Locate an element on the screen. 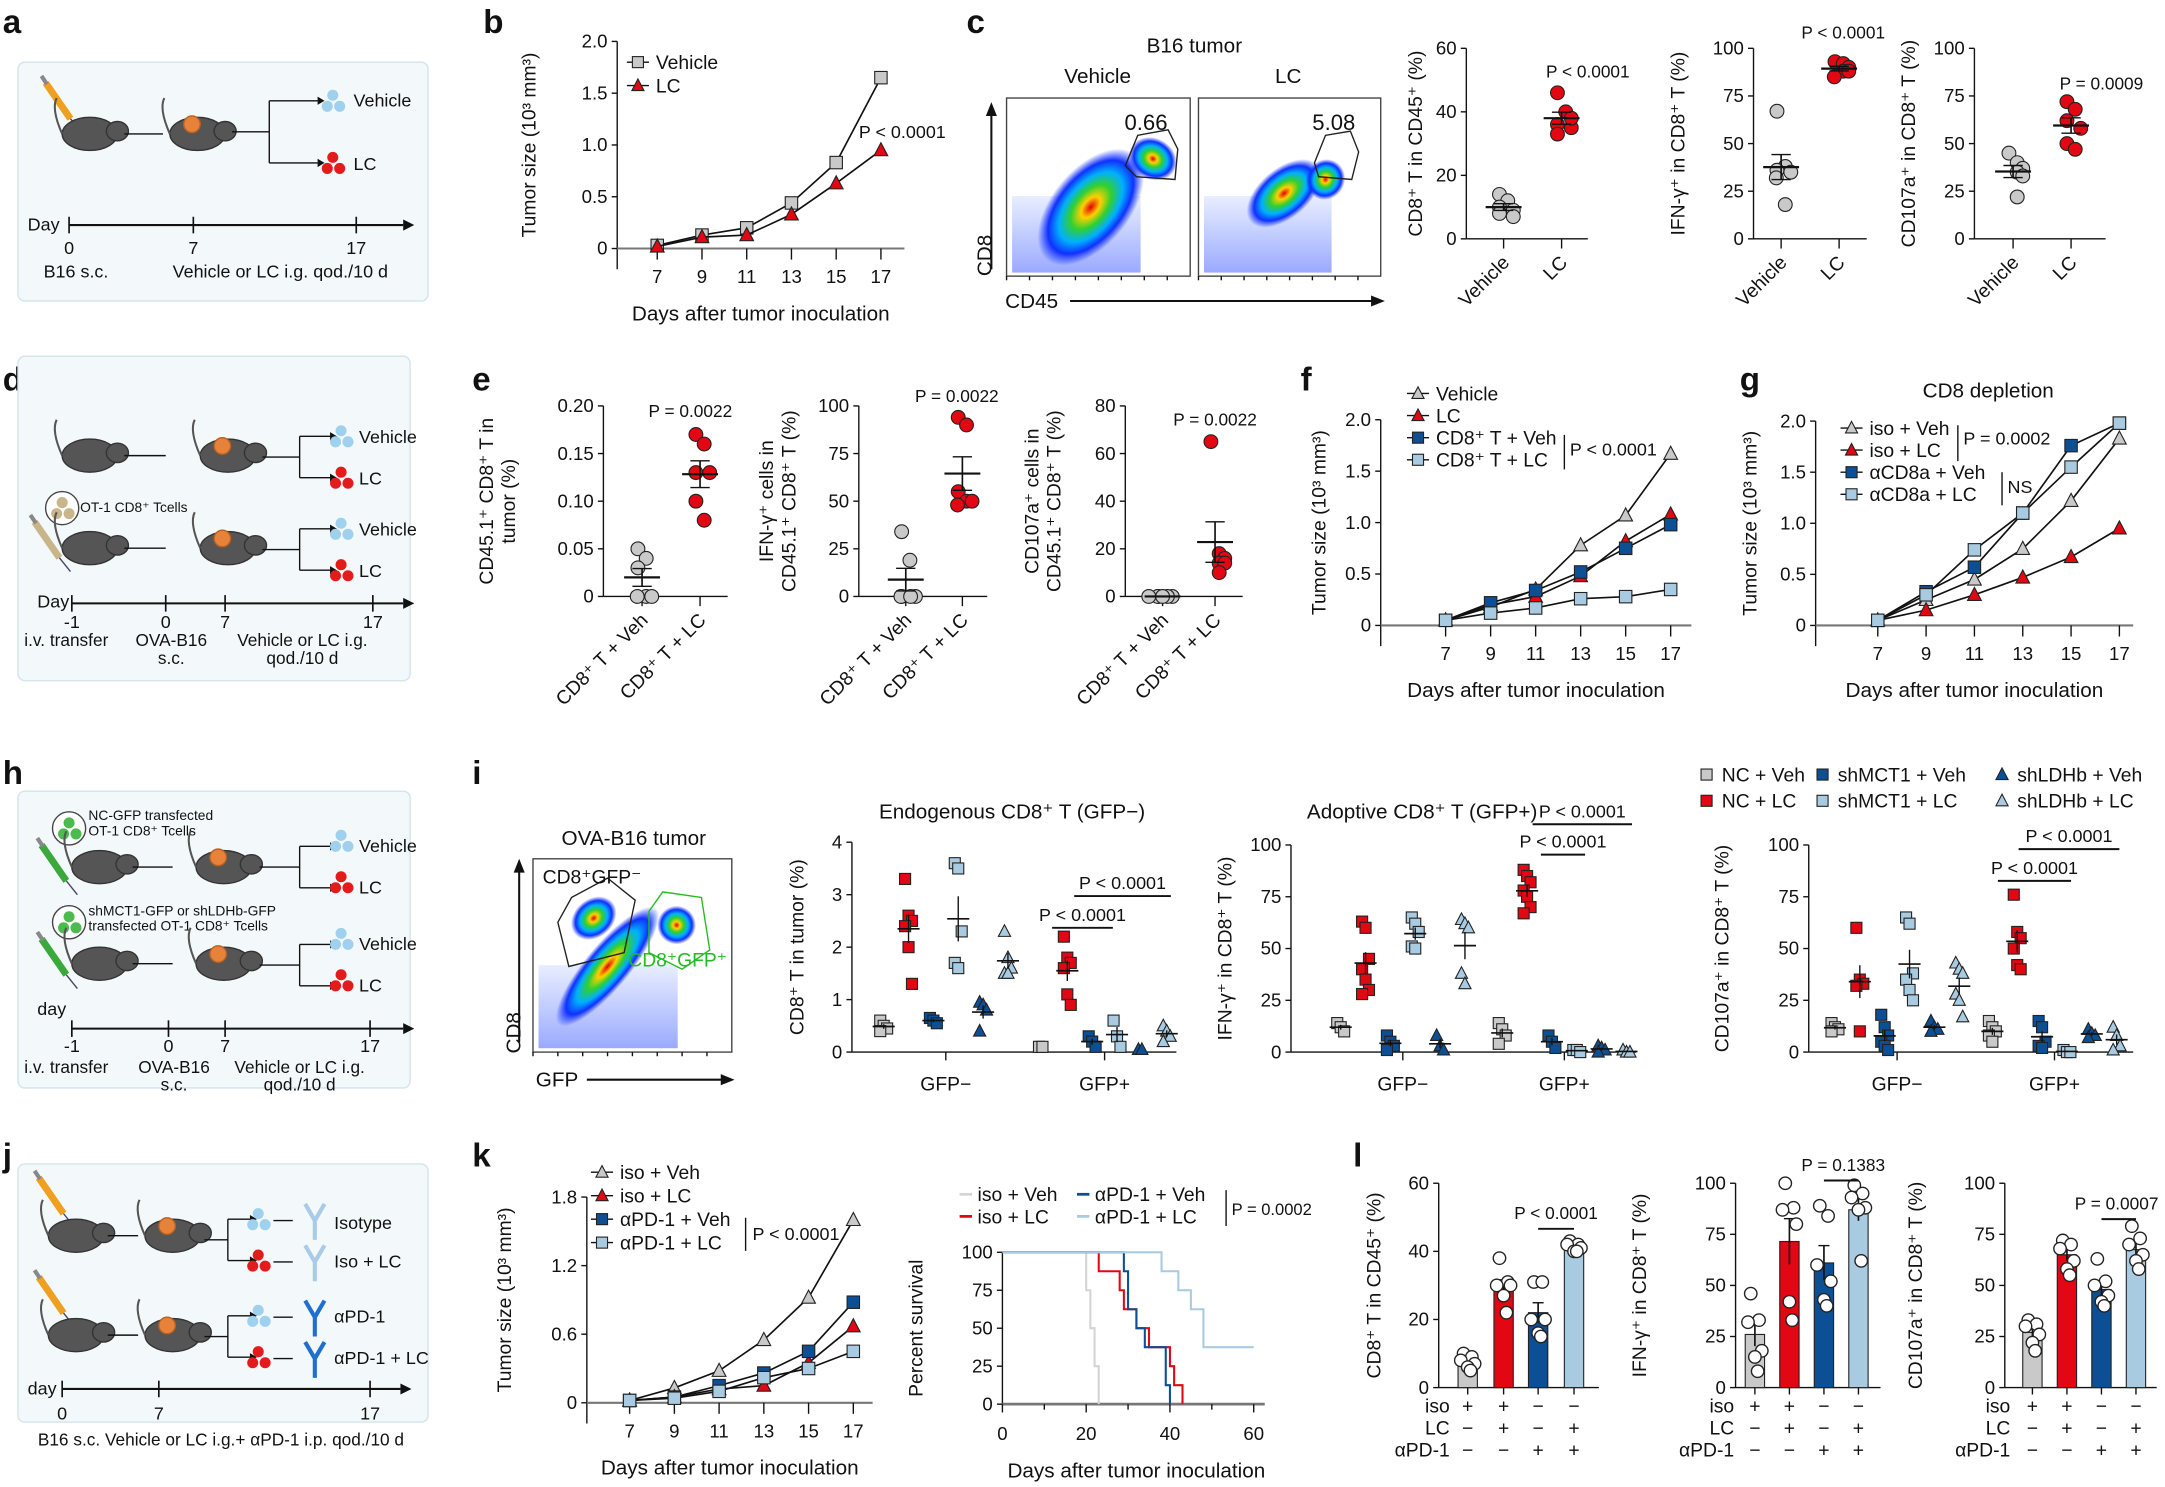  y-axis-label: IFN-γ⁺ in CD8⁺ T (%) is located at coordinates (1678, 144).